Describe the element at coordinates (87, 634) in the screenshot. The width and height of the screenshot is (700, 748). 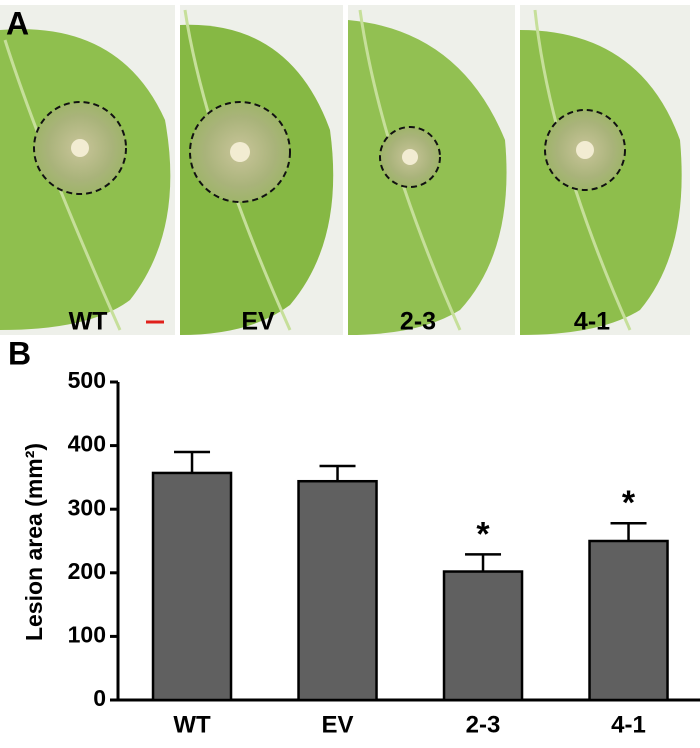
I see `y-tick-label: 100` at that location.